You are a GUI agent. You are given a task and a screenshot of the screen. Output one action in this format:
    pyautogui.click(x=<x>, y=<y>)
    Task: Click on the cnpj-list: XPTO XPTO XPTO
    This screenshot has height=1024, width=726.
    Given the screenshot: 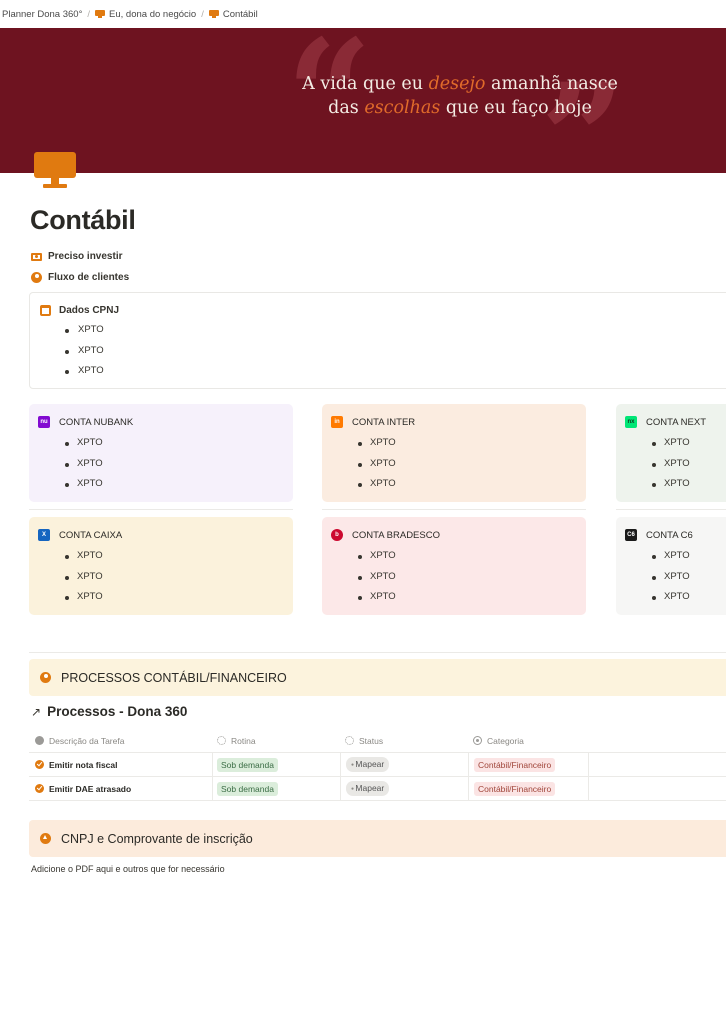 What is the action you would take?
    pyautogui.click(x=378, y=351)
    